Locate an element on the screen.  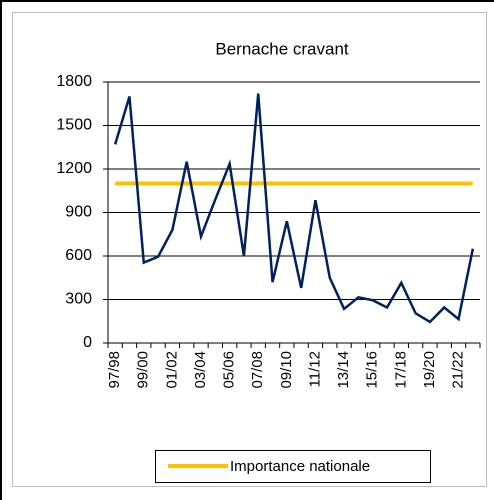
x-tick-label: 21/22 is located at coordinates (458, 370).